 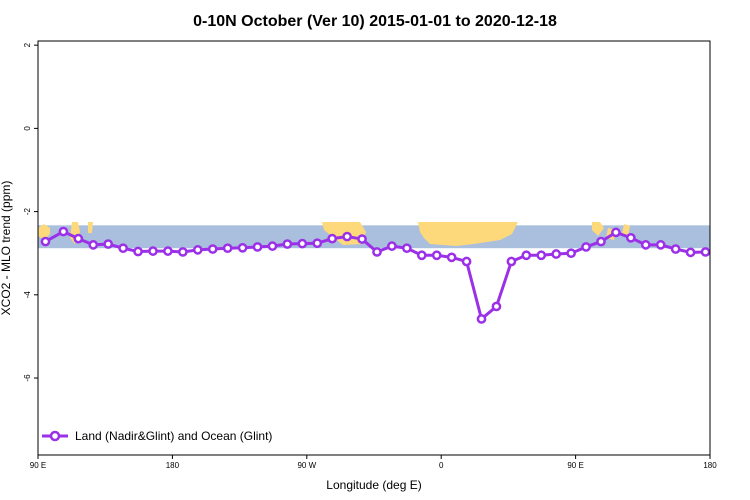 What do you see at coordinates (6, 248) in the screenshot?
I see `y-axis-label: XCO2 - MLO trend (ppm)` at bounding box center [6, 248].